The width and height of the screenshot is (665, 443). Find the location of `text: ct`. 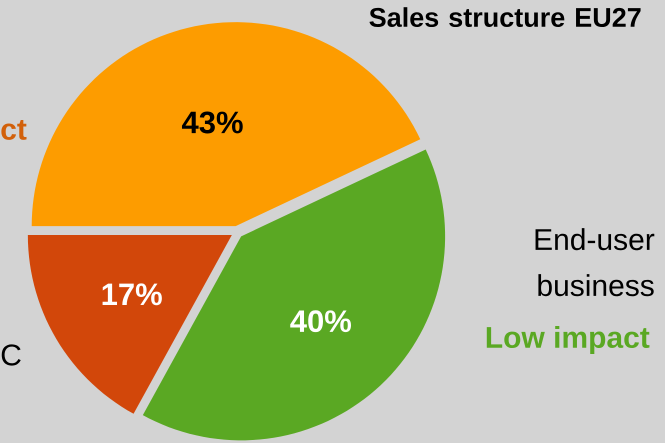

text: ct is located at coordinates (14, 130).